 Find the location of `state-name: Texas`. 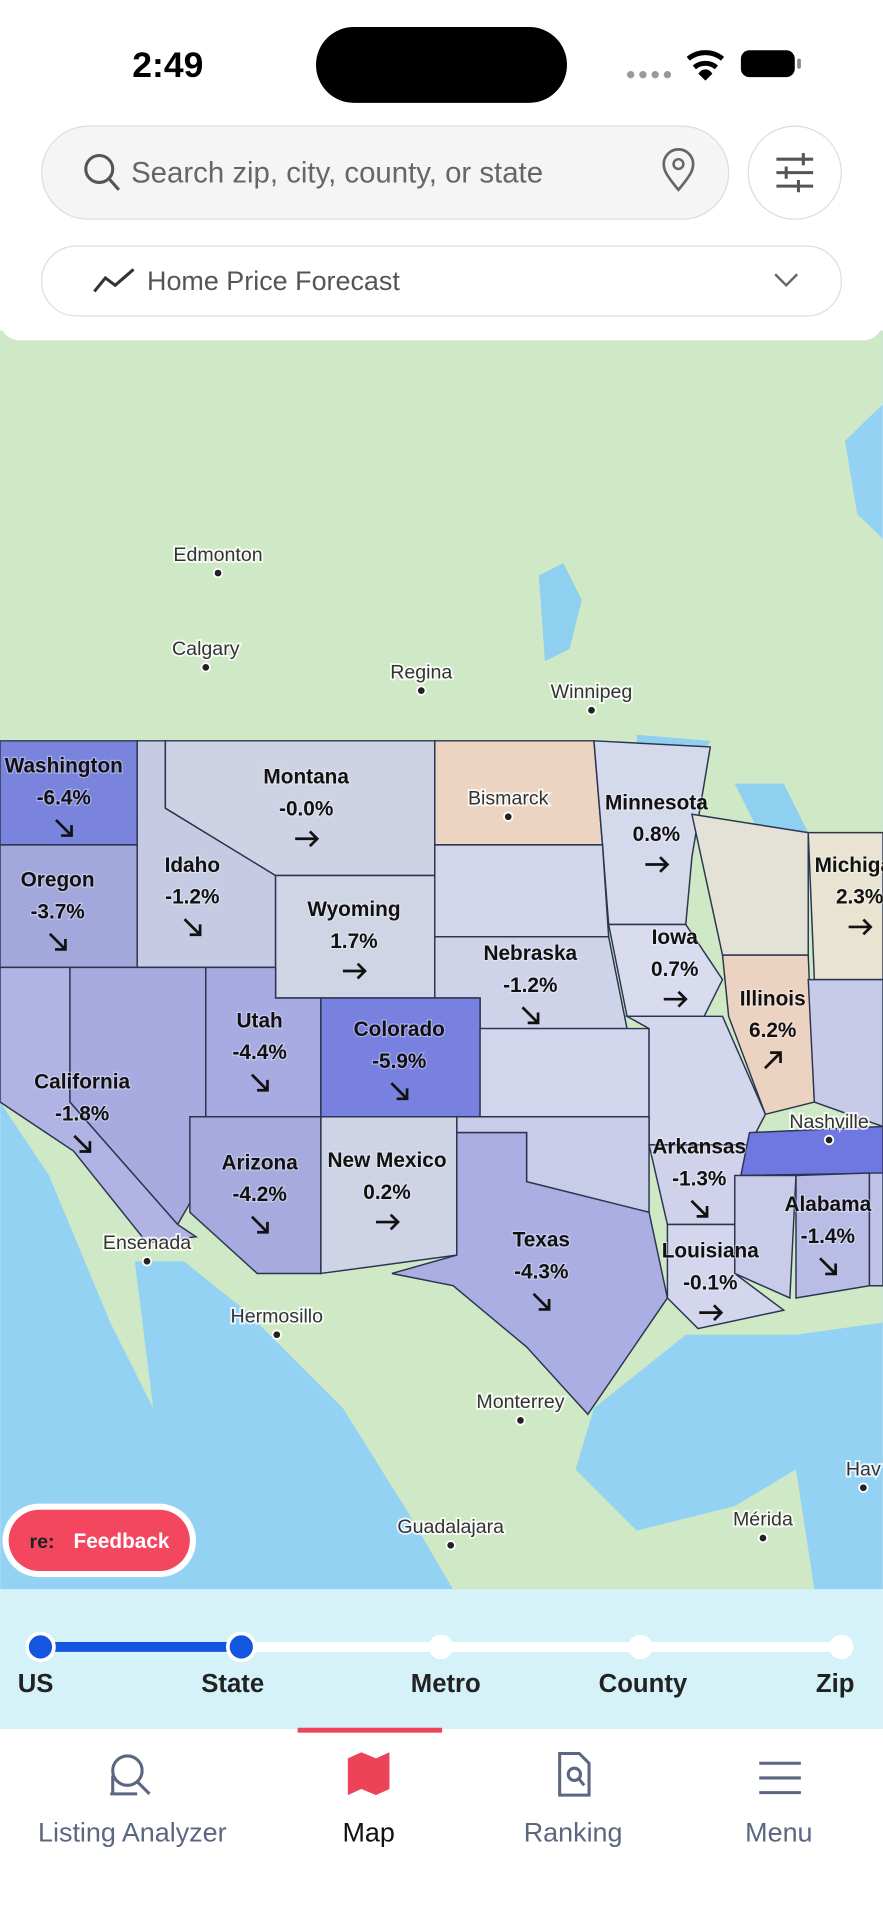

state-name: Texas is located at coordinates (541, 1240).